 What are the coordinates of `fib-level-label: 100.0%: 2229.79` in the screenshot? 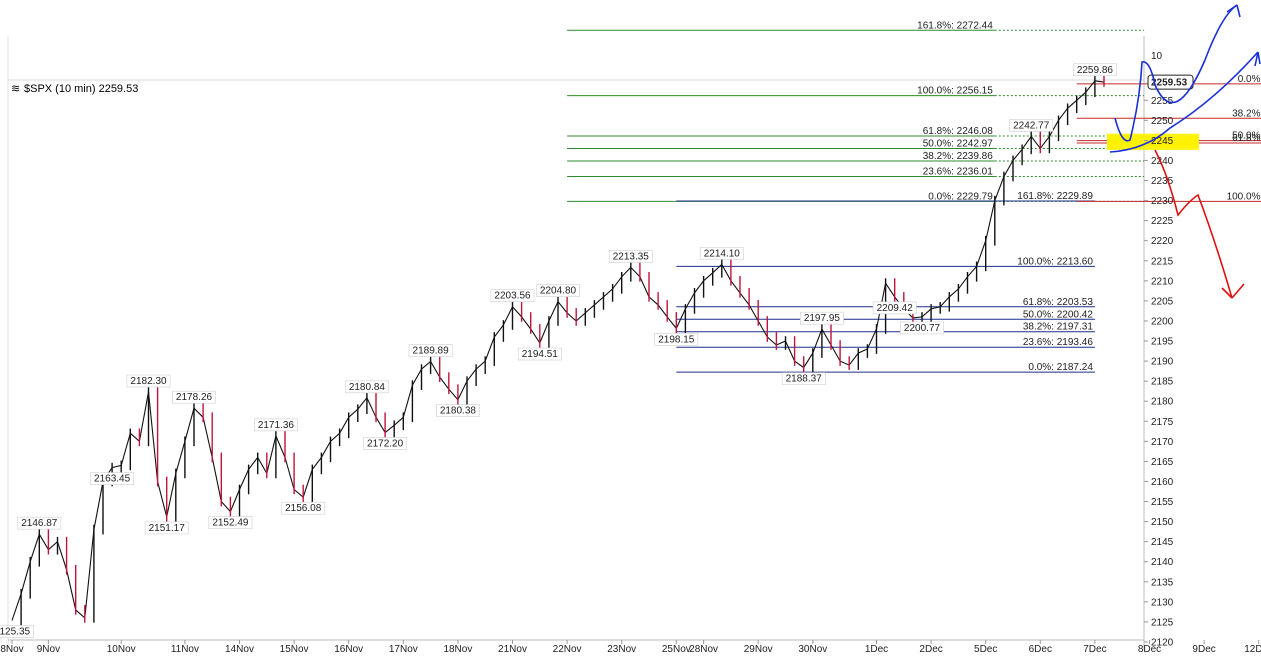 It's located at (1244, 196).